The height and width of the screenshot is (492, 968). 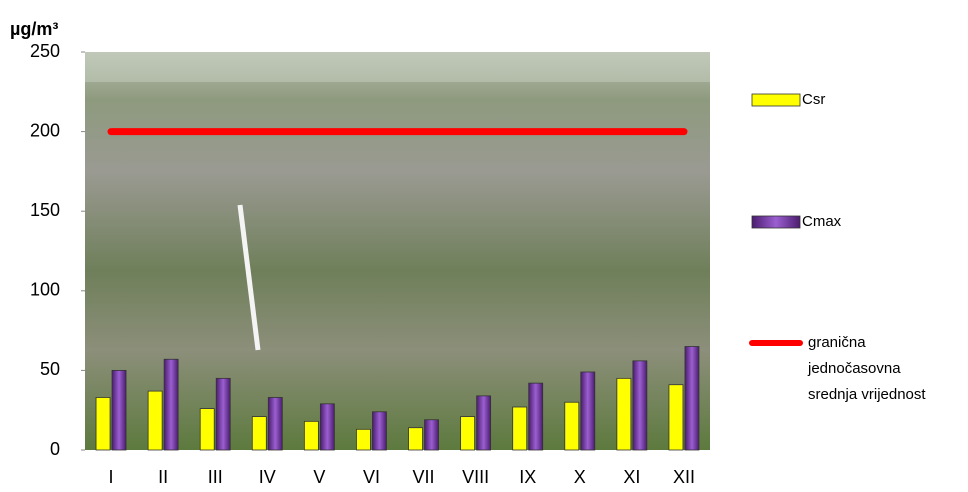 What do you see at coordinates (111, 477) in the screenshot?
I see `x-tick-label: I` at bounding box center [111, 477].